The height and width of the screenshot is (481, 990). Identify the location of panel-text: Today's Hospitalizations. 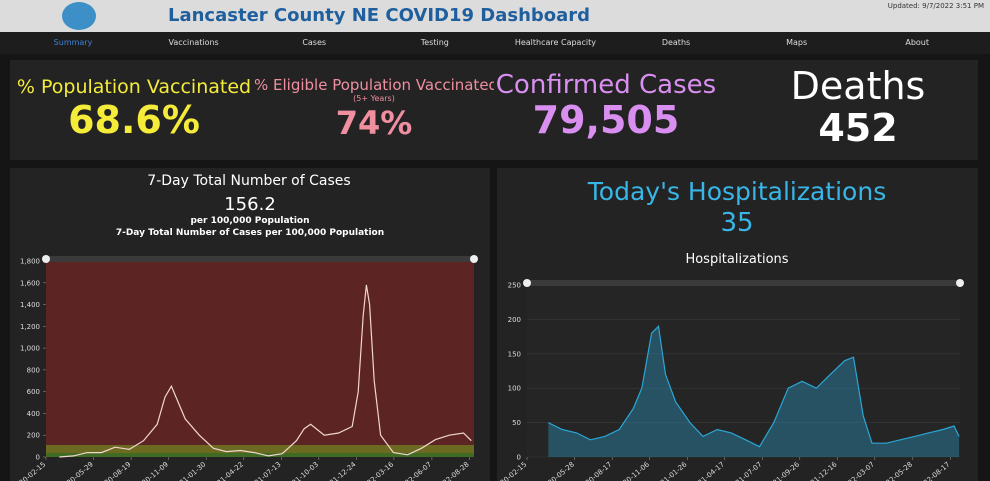
(736, 191).